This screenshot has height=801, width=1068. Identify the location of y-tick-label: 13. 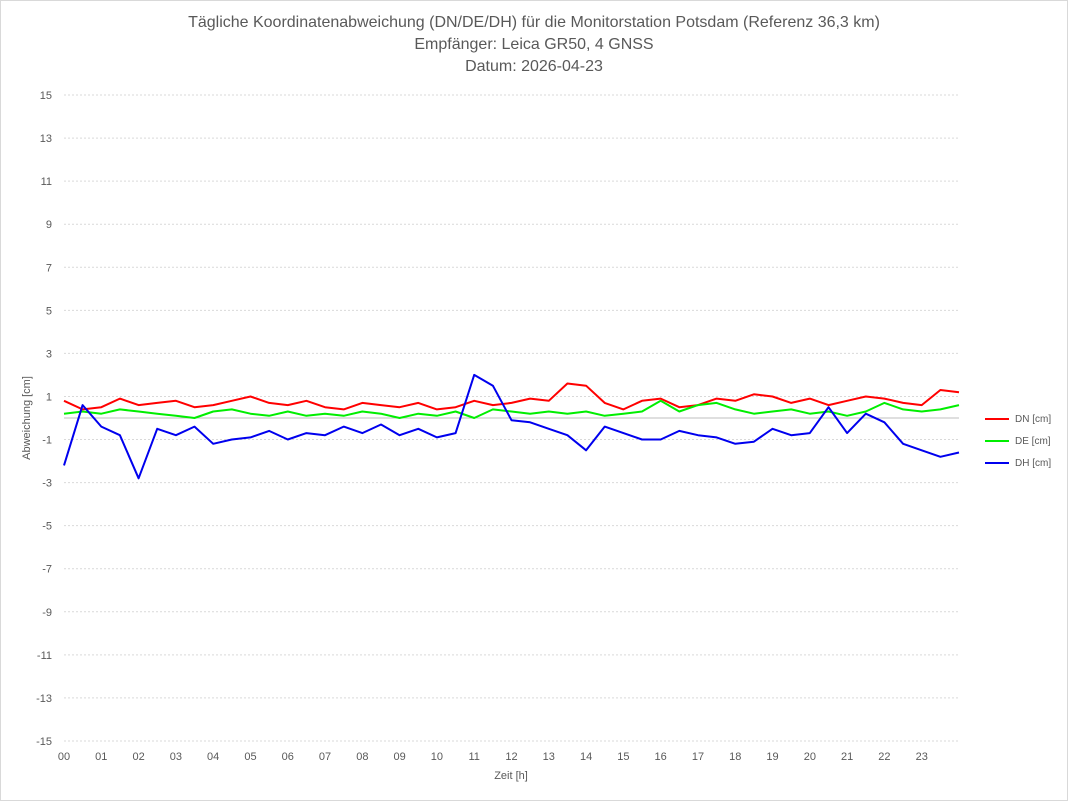
(46, 139).